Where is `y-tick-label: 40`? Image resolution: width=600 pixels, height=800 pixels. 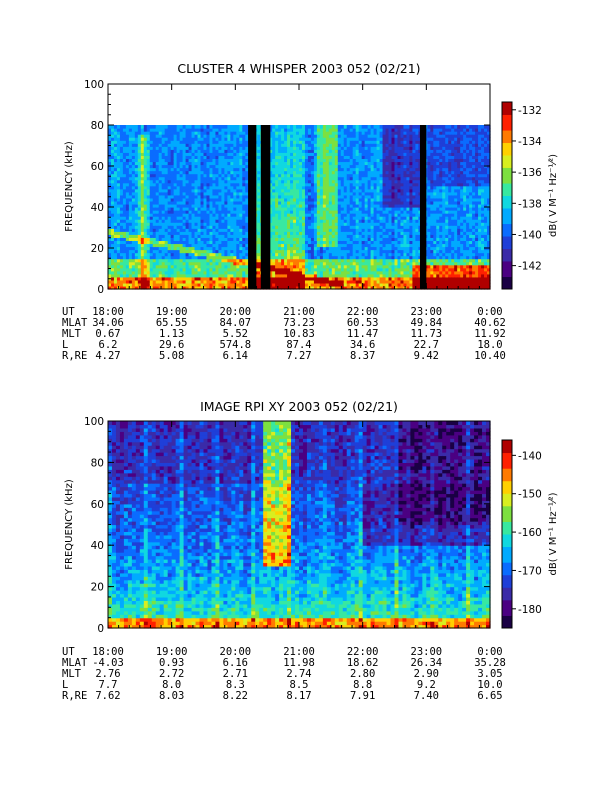 y-tick-label: 40 is located at coordinates (97, 546).